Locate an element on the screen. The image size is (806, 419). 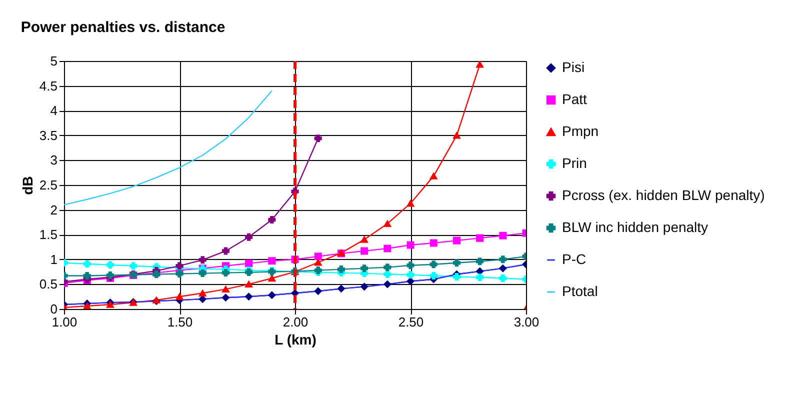
y-tick-label: 2.5 is located at coordinates (48, 185).